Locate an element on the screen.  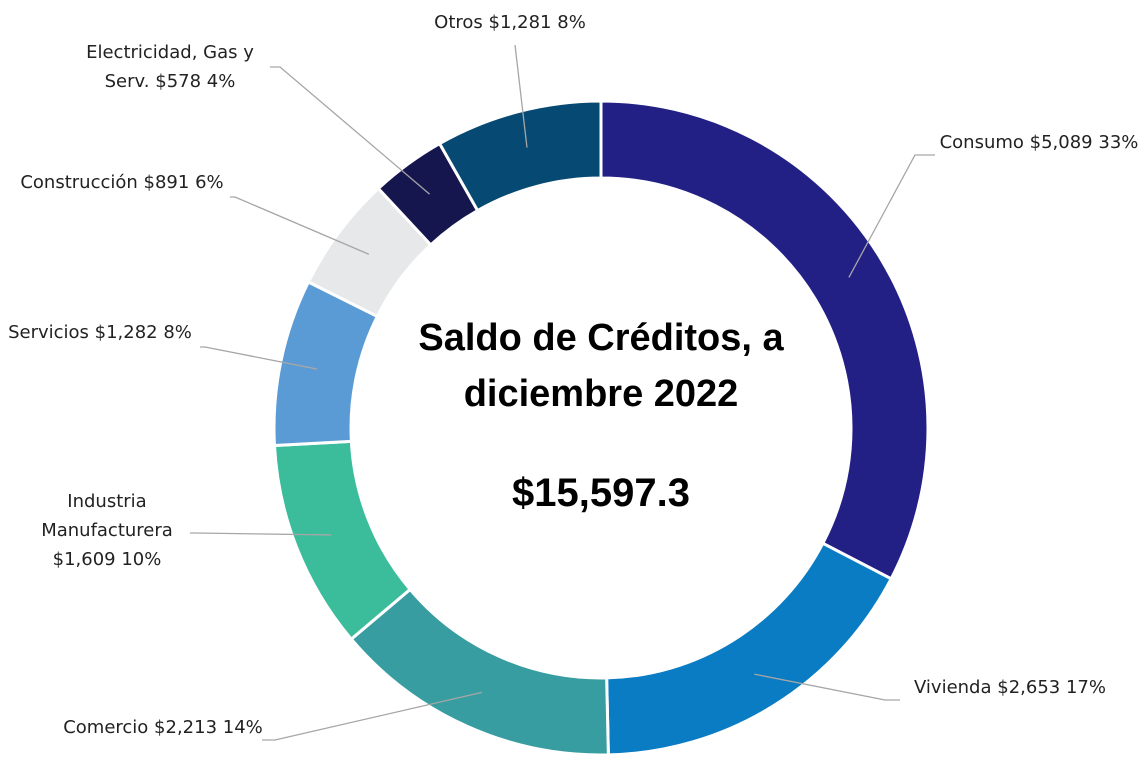
percent-label: 4% is located at coordinates (221, 81).